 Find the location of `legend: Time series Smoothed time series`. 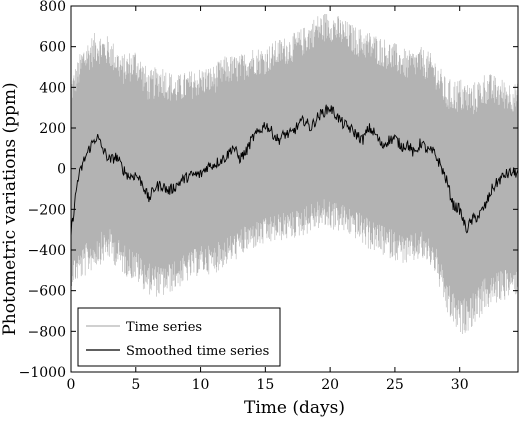

legend: Time series Smoothed time series is located at coordinates (179, 337).